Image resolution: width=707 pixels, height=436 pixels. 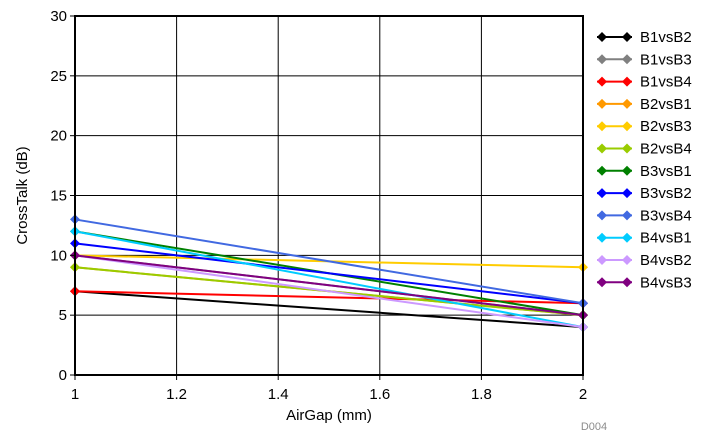 I want to click on x-axis: 1 1.2 1.4 1.6 1.8 2, so click(x=329, y=389).